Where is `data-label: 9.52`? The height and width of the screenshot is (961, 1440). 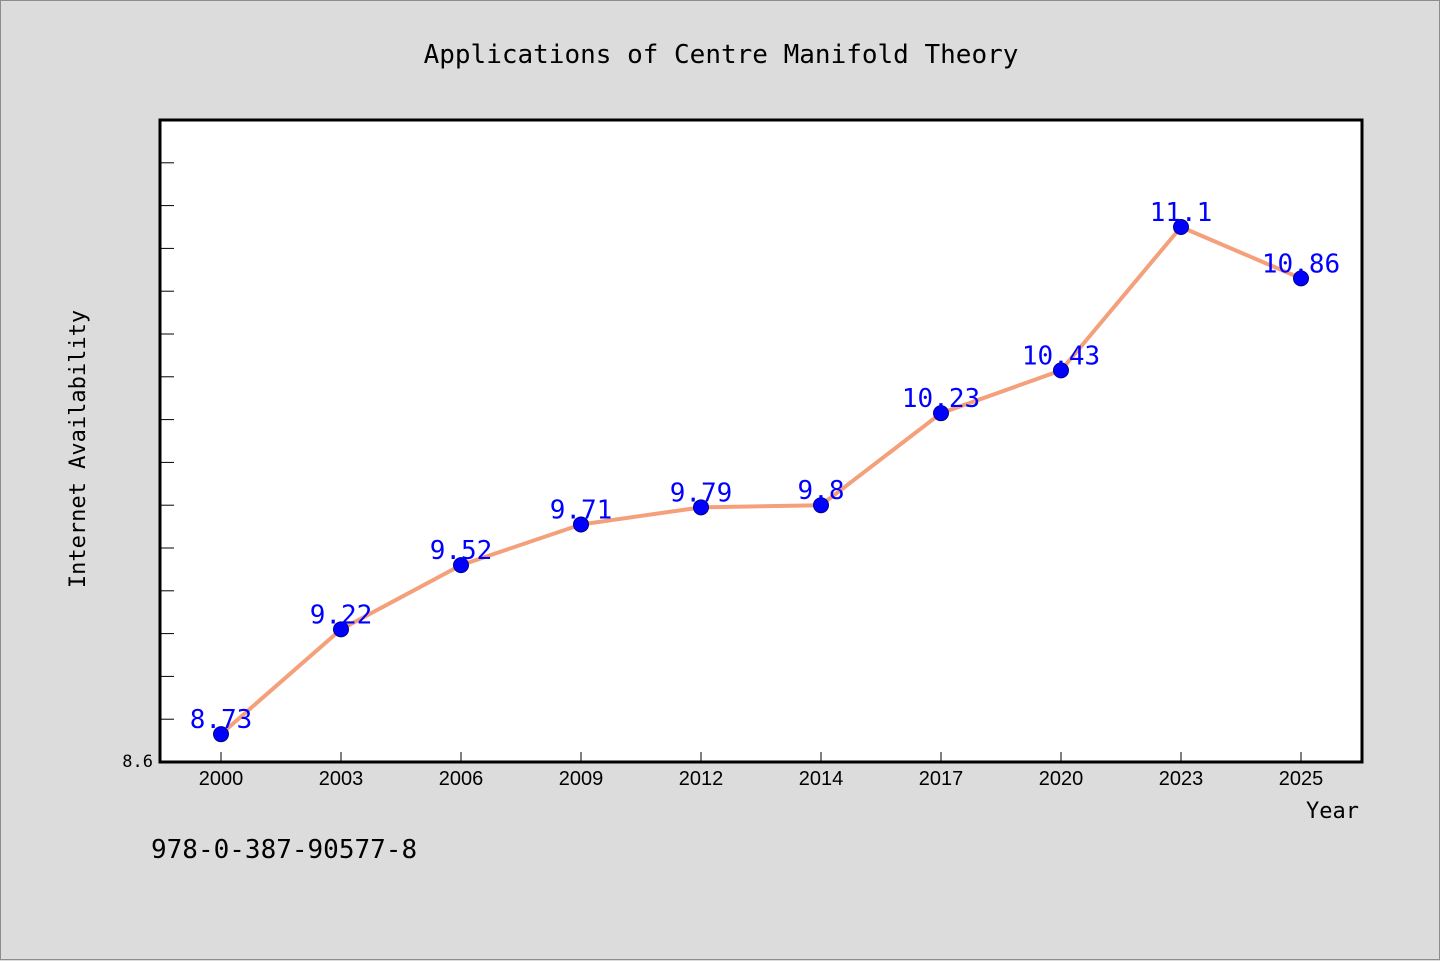 data-label: 9.52 is located at coordinates (461, 551).